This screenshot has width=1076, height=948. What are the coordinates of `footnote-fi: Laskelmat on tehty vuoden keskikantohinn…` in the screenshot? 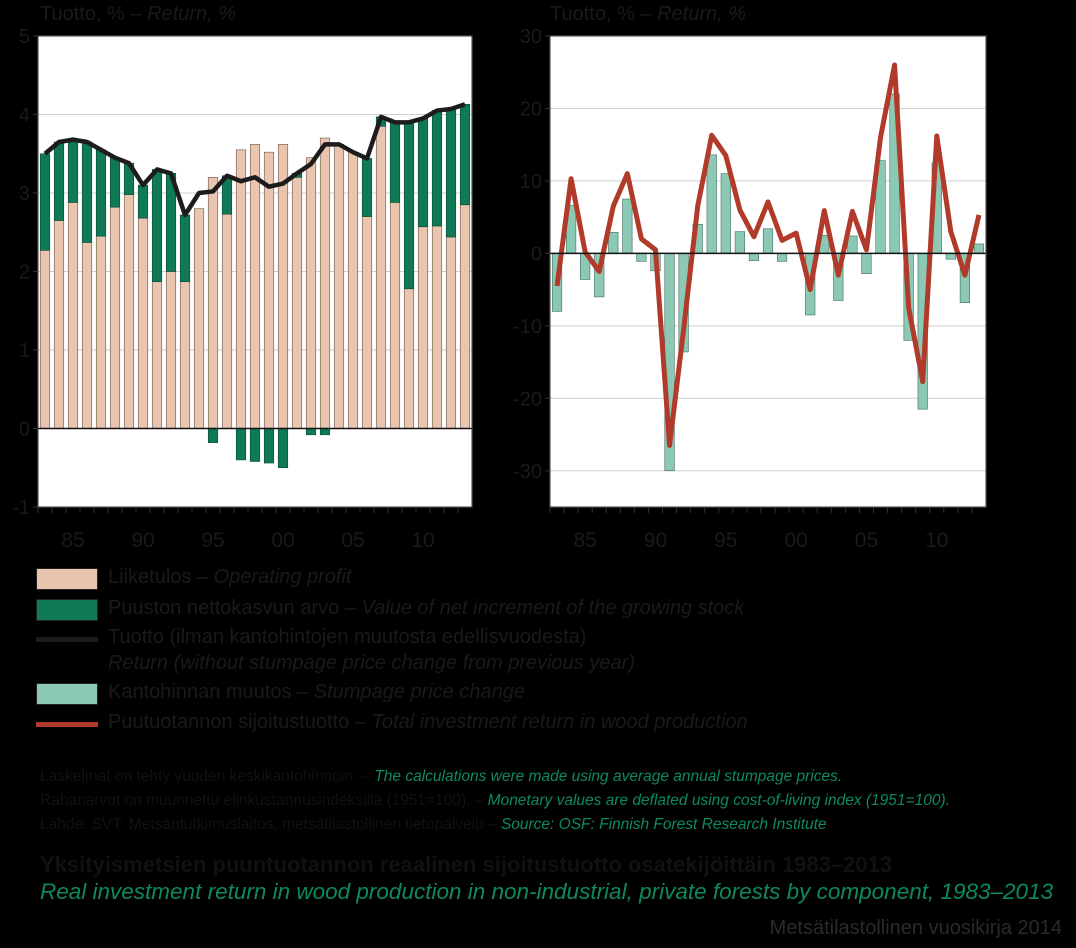 It's located at (207, 776).